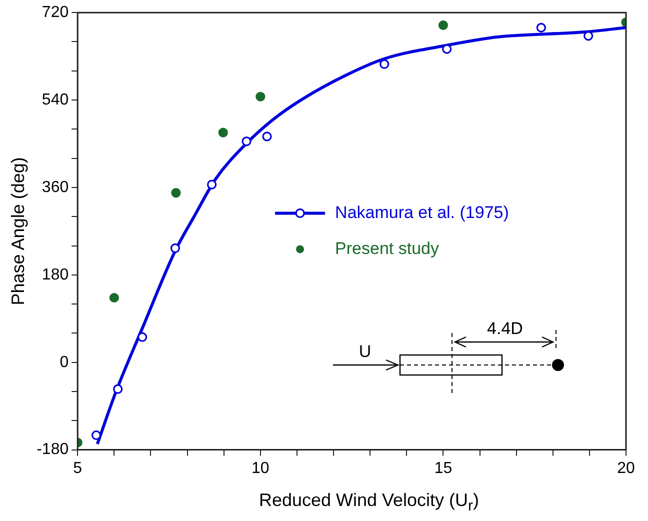 The image size is (648, 521). I want to click on x-tick-label: 15, so click(443, 468).